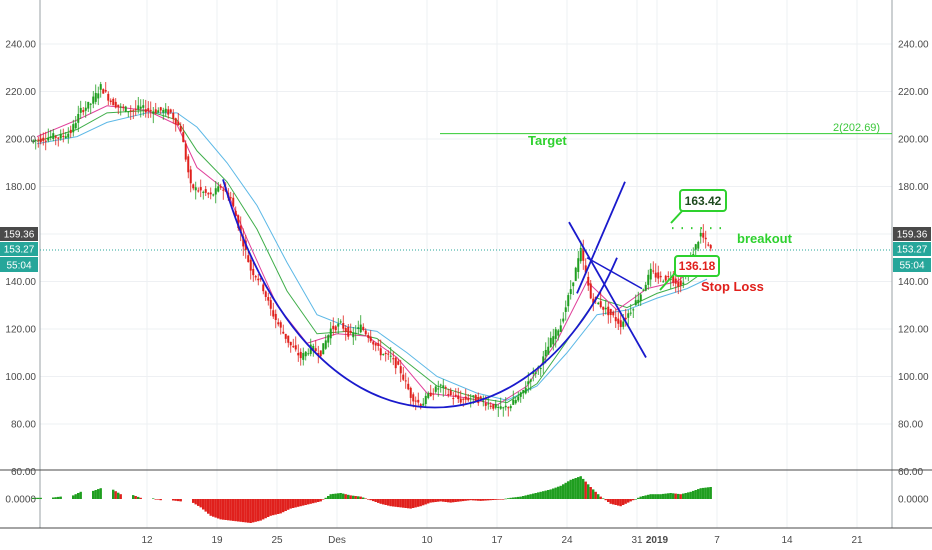 The height and width of the screenshot is (550, 932). Describe the element at coordinates (912, 234) in the screenshot. I see `badge-last-price` at that location.